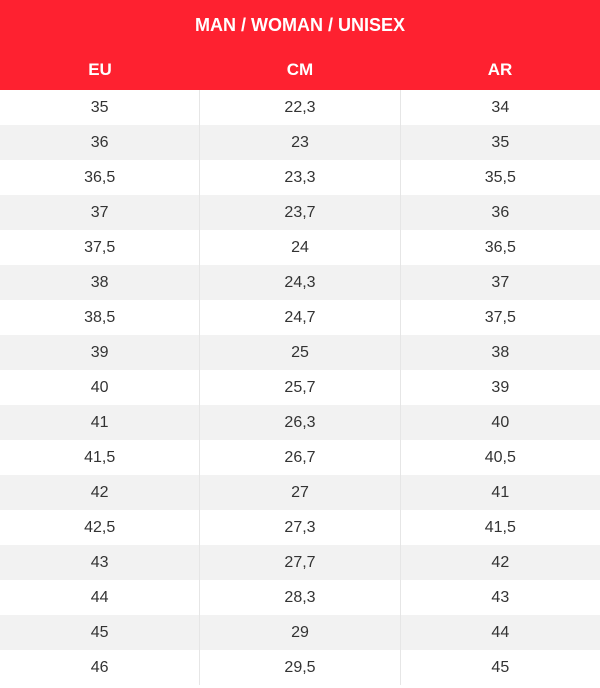 The height and width of the screenshot is (688, 600). I want to click on table-cell: 26,7, so click(299, 457).